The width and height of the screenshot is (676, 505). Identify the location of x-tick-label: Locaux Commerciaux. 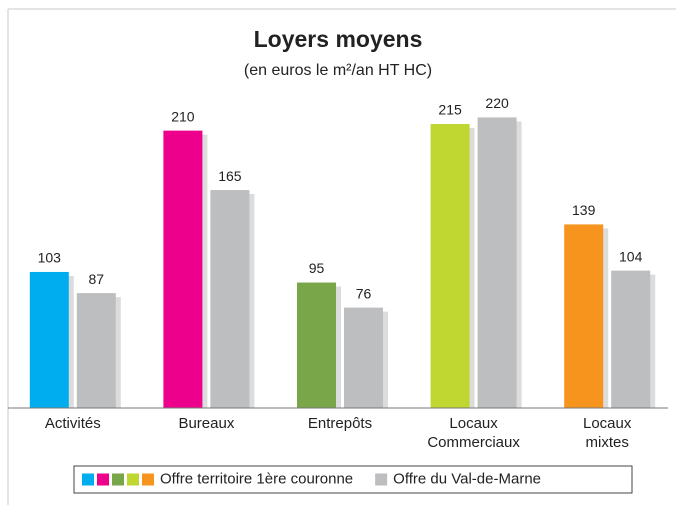
(473, 433).